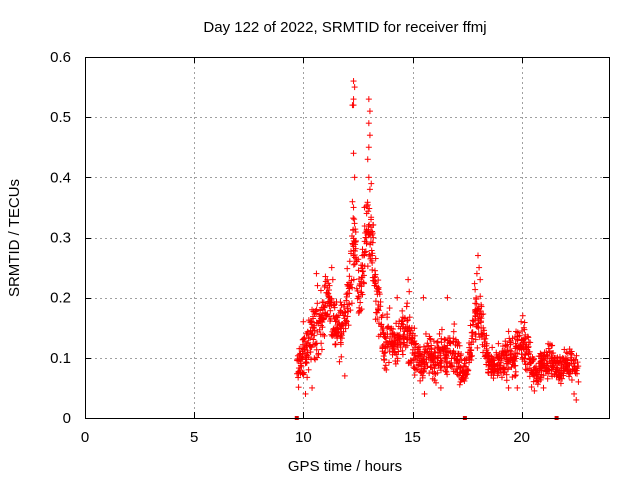 This screenshot has height=480, width=640. I want to click on x-tick-label: 20, so click(521, 437).